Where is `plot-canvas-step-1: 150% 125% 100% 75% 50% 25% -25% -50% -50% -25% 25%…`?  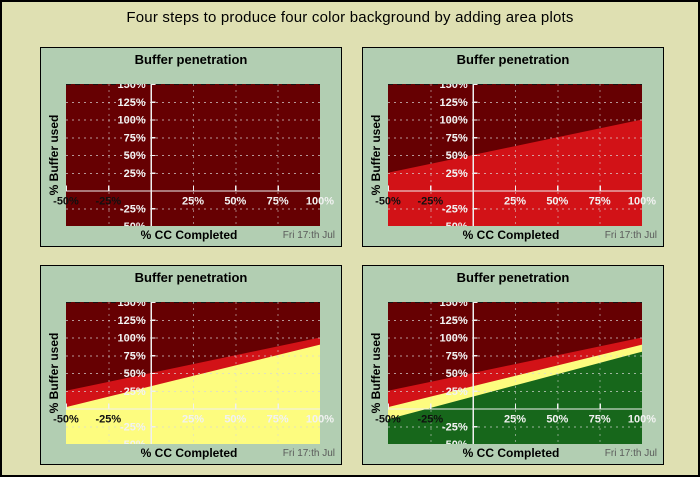
plot-canvas-step-1: 150% 125% 100% 75% 50% 25% -25% -50% -50% -25% 25%… is located at coordinates (193, 156).